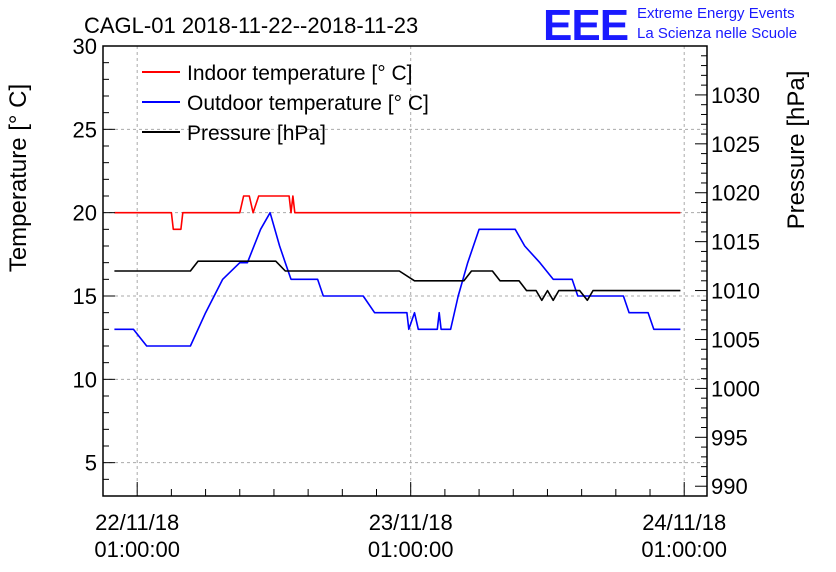 The width and height of the screenshot is (836, 572). I want to click on legend-label-3: Pressure [hPa], so click(256, 133).